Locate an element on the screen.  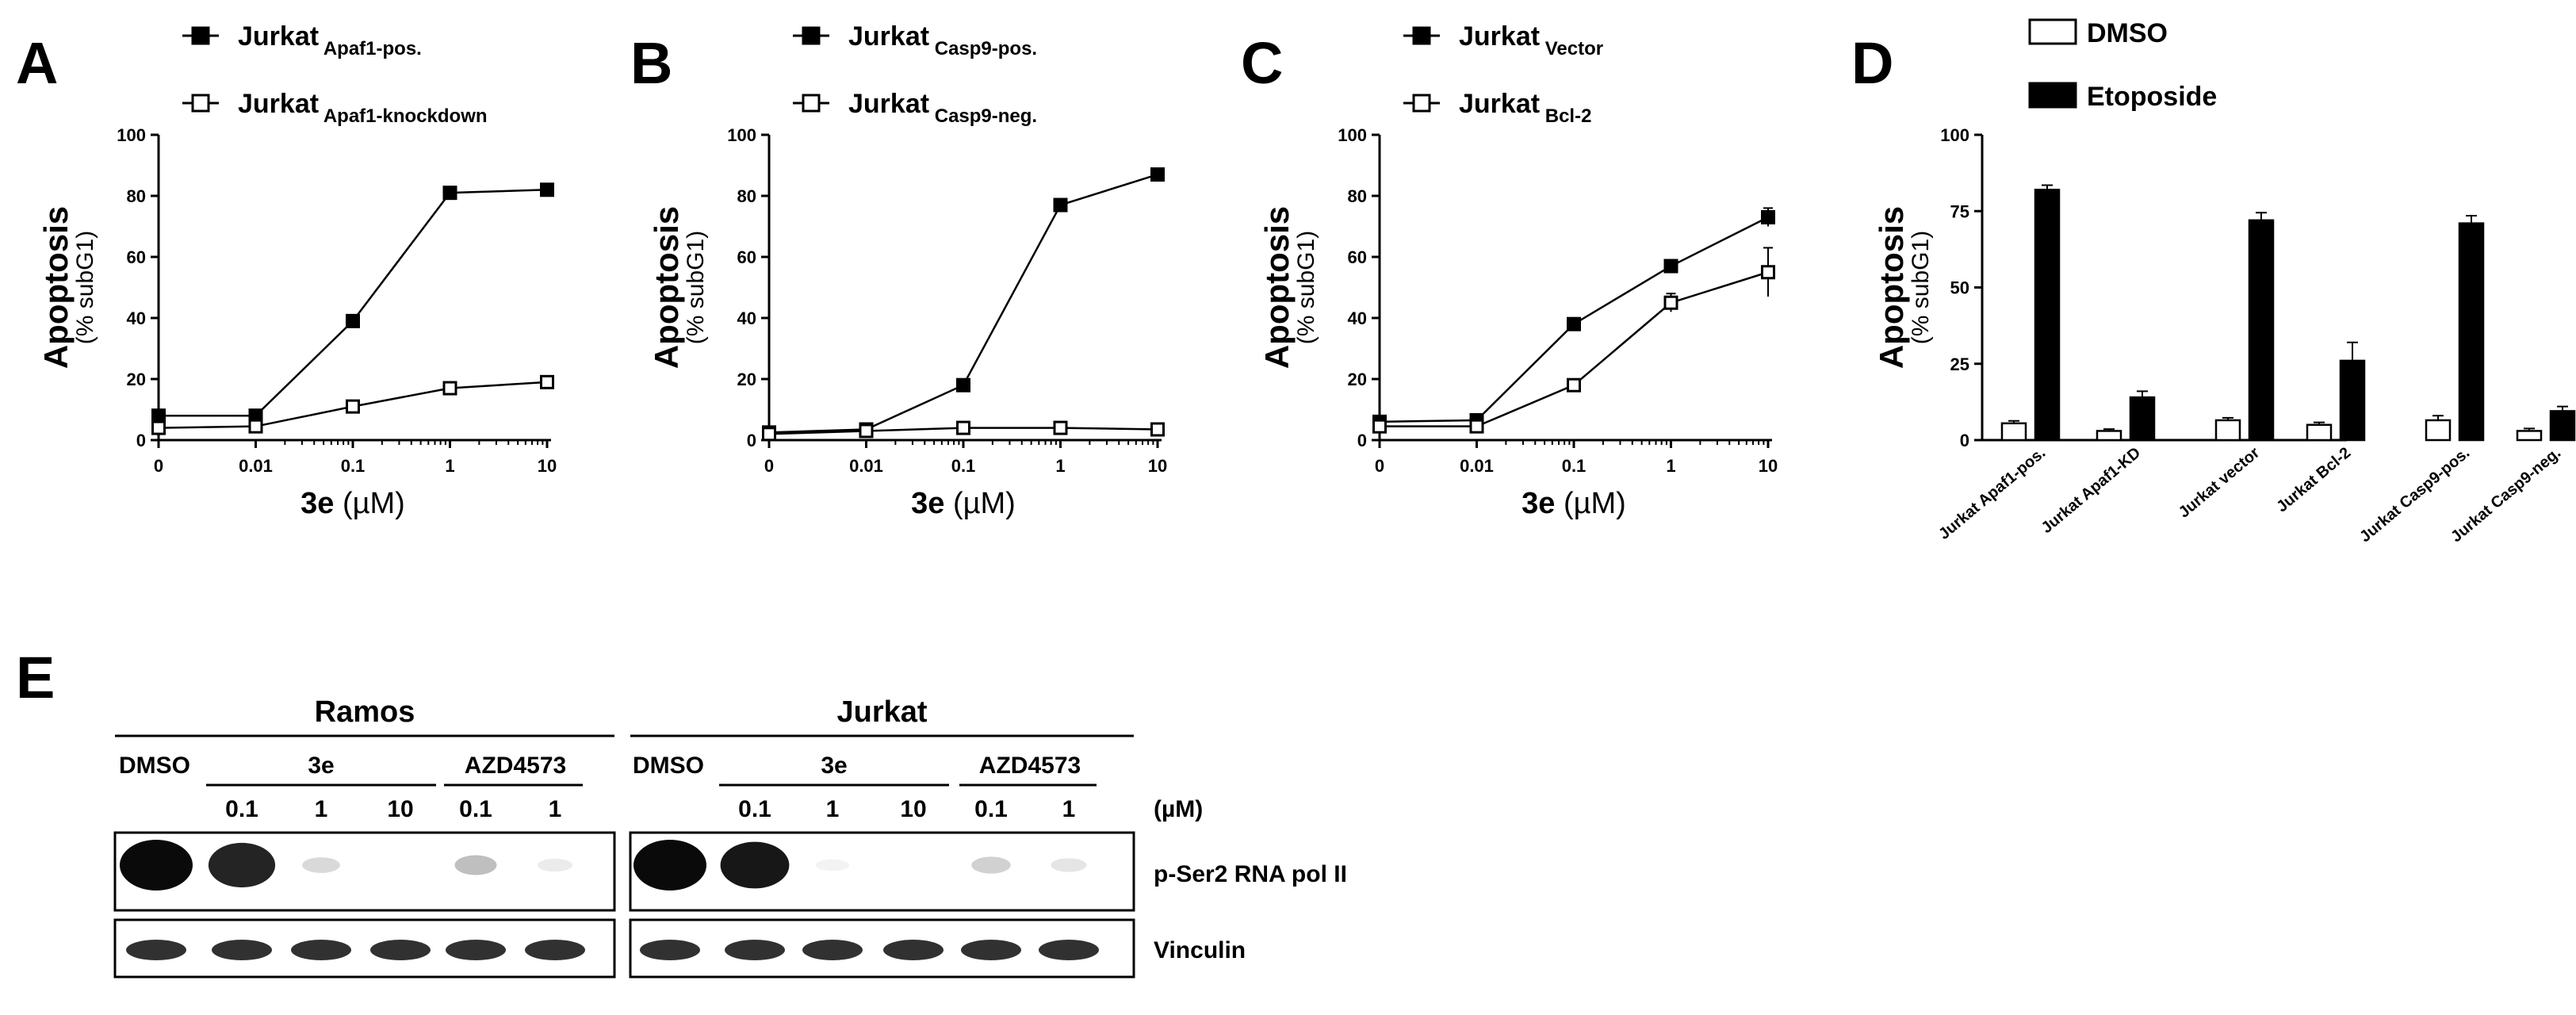
legend-entry: Jurkat Casp9-neg. is located at coordinates (942, 108).